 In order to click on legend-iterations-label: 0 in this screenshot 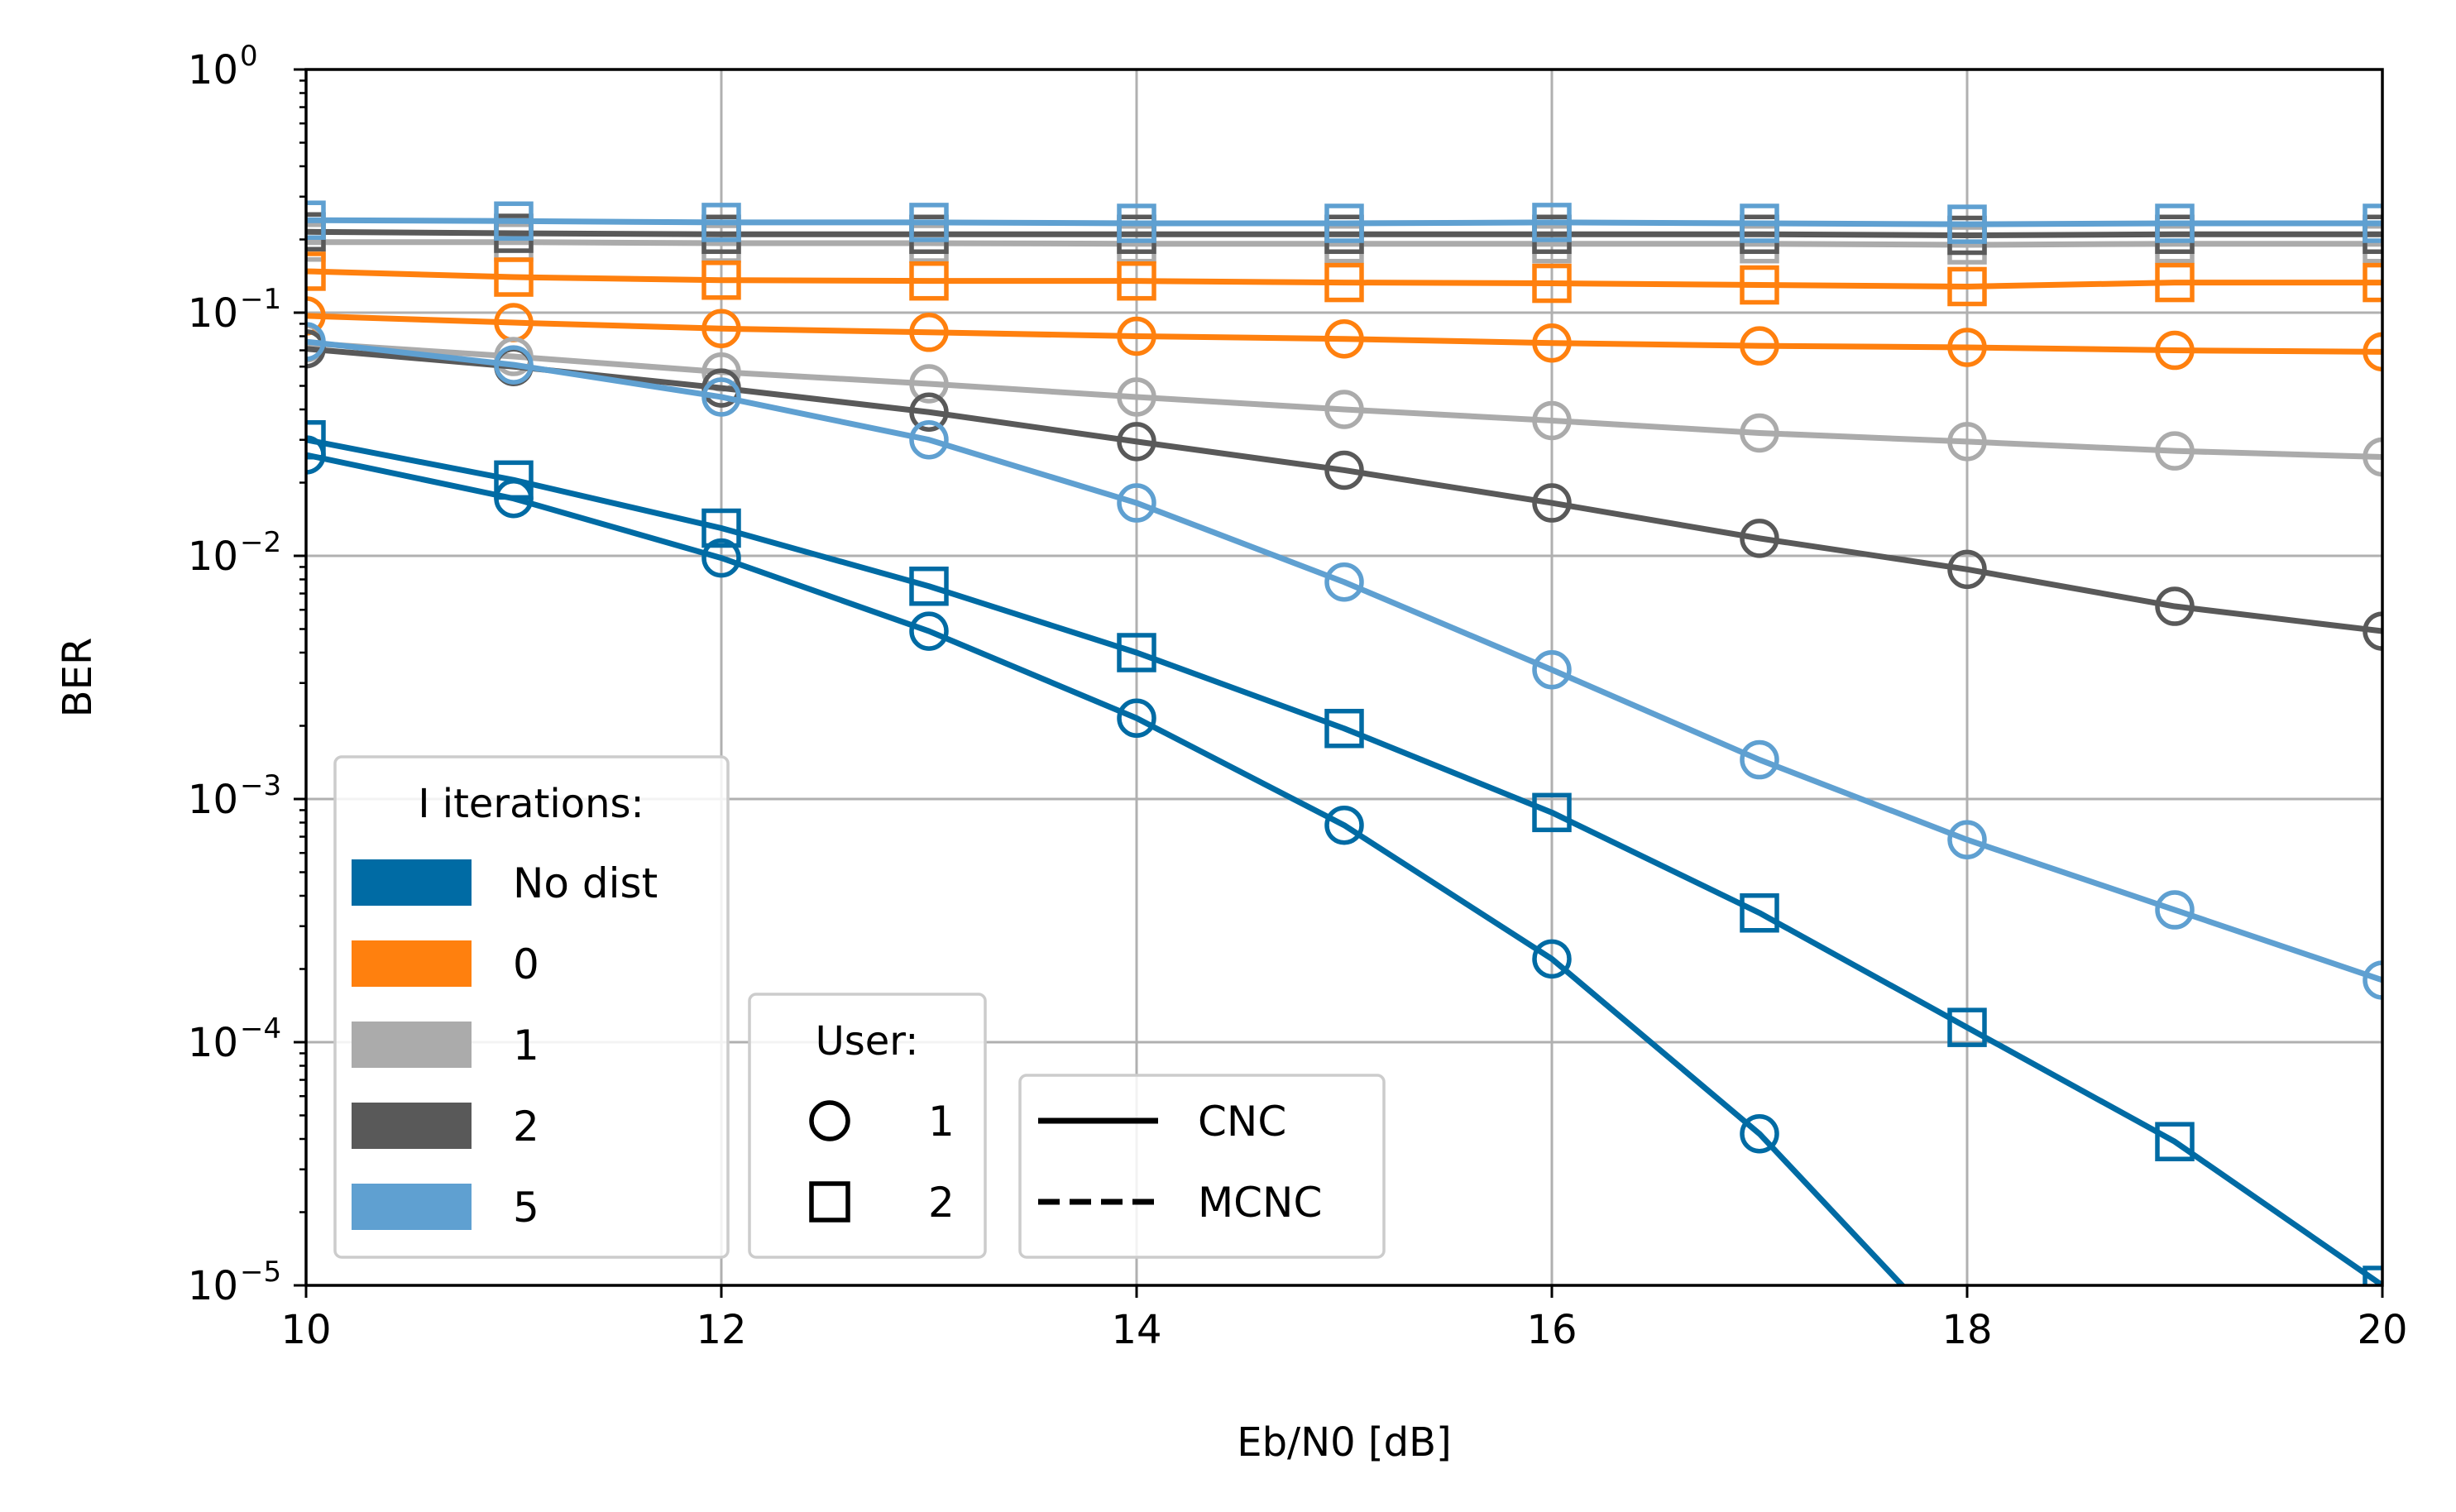, I will do `click(526, 964)`.